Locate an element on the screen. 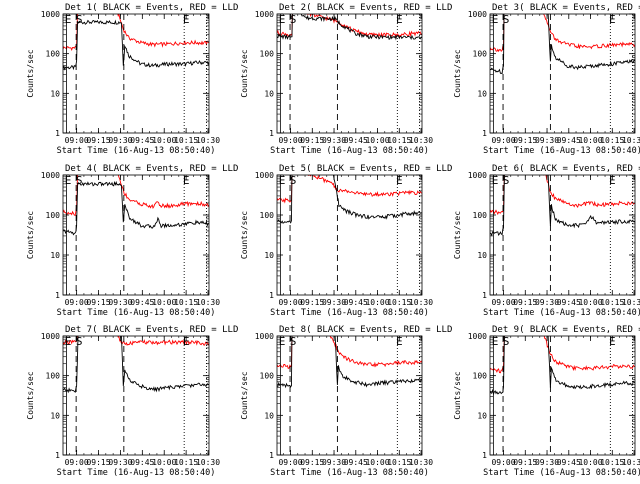  panel-title: Det 3( BLACK = Events, RED = LLD is located at coordinates (566, 8).